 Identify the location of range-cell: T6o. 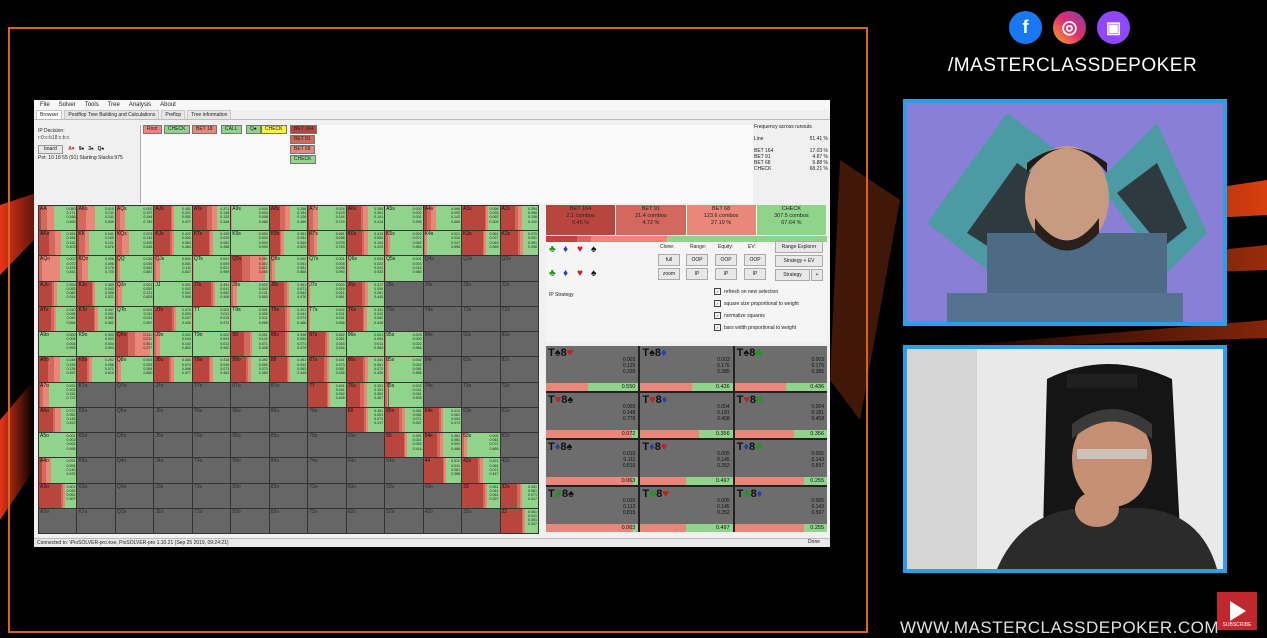
(211, 420).